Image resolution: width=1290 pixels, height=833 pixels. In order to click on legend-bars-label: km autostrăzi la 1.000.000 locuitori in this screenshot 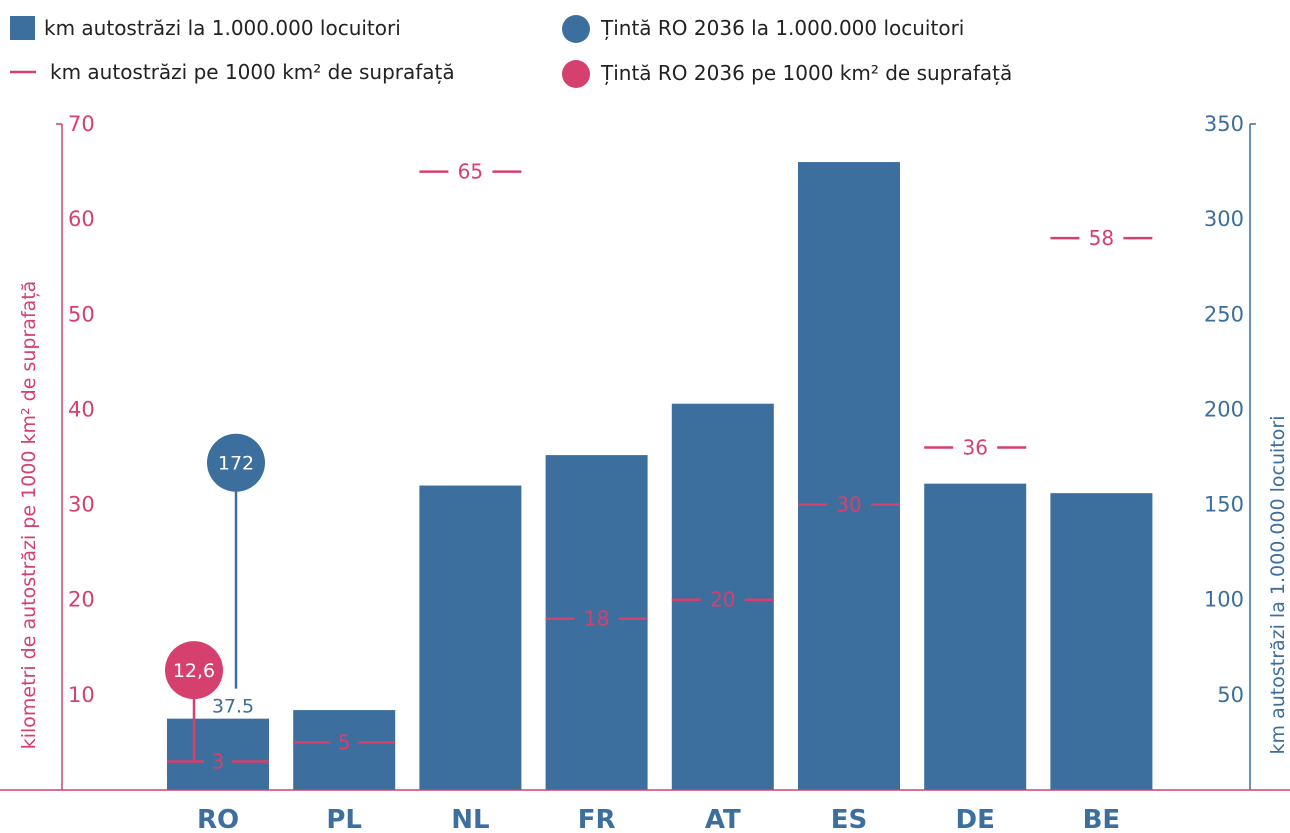, I will do `click(222, 28)`.